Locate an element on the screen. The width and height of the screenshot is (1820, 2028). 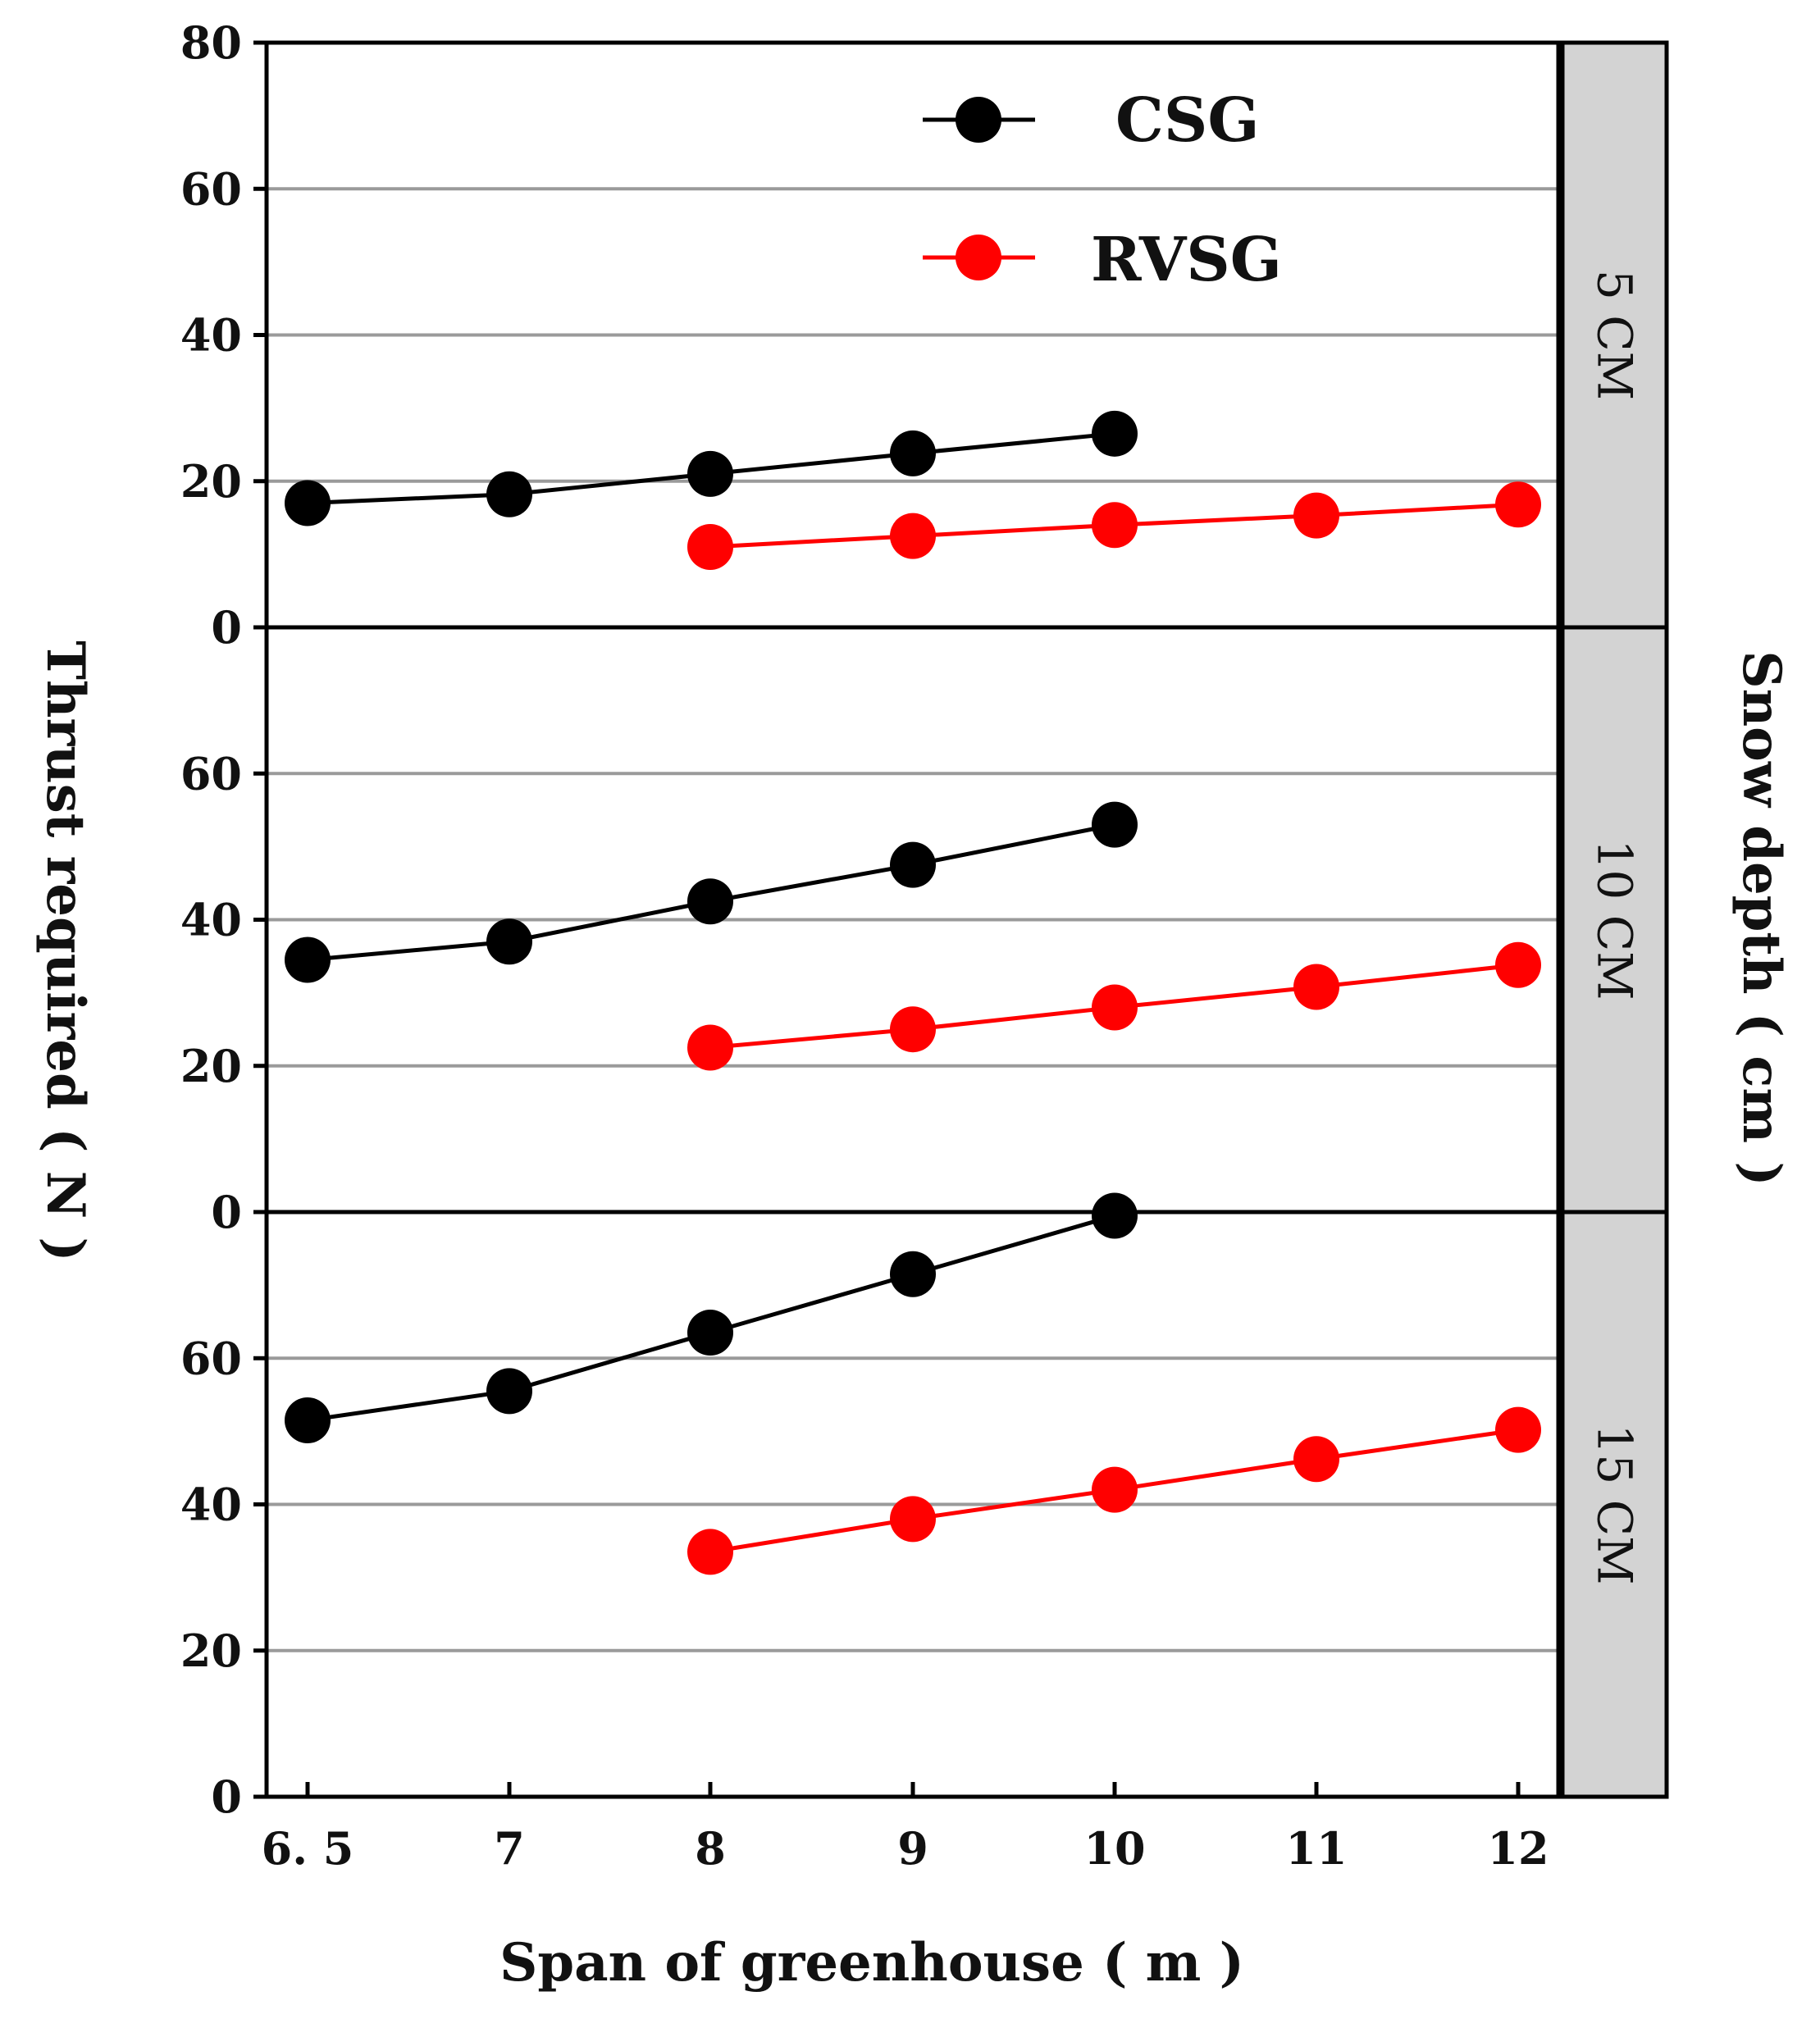
legend-label-csg: CSG is located at coordinates (1187, 121).